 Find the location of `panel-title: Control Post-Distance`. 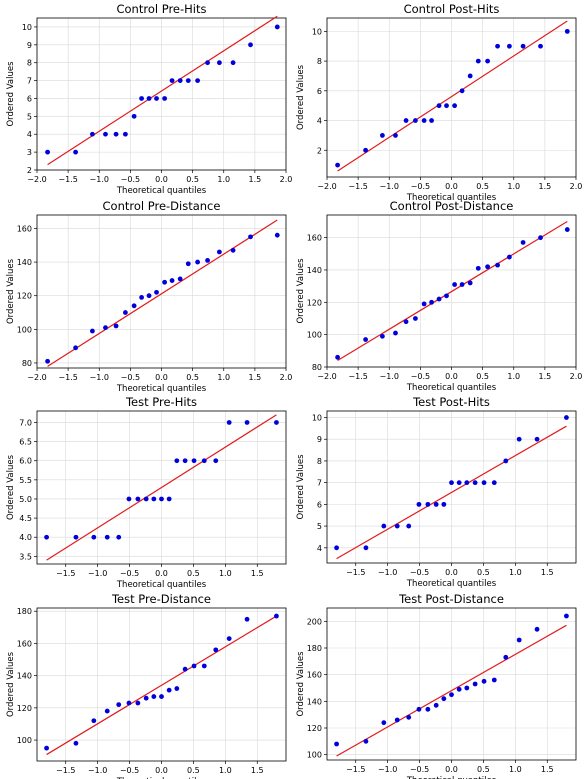

panel-title: Control Post-Distance is located at coordinates (452, 206).